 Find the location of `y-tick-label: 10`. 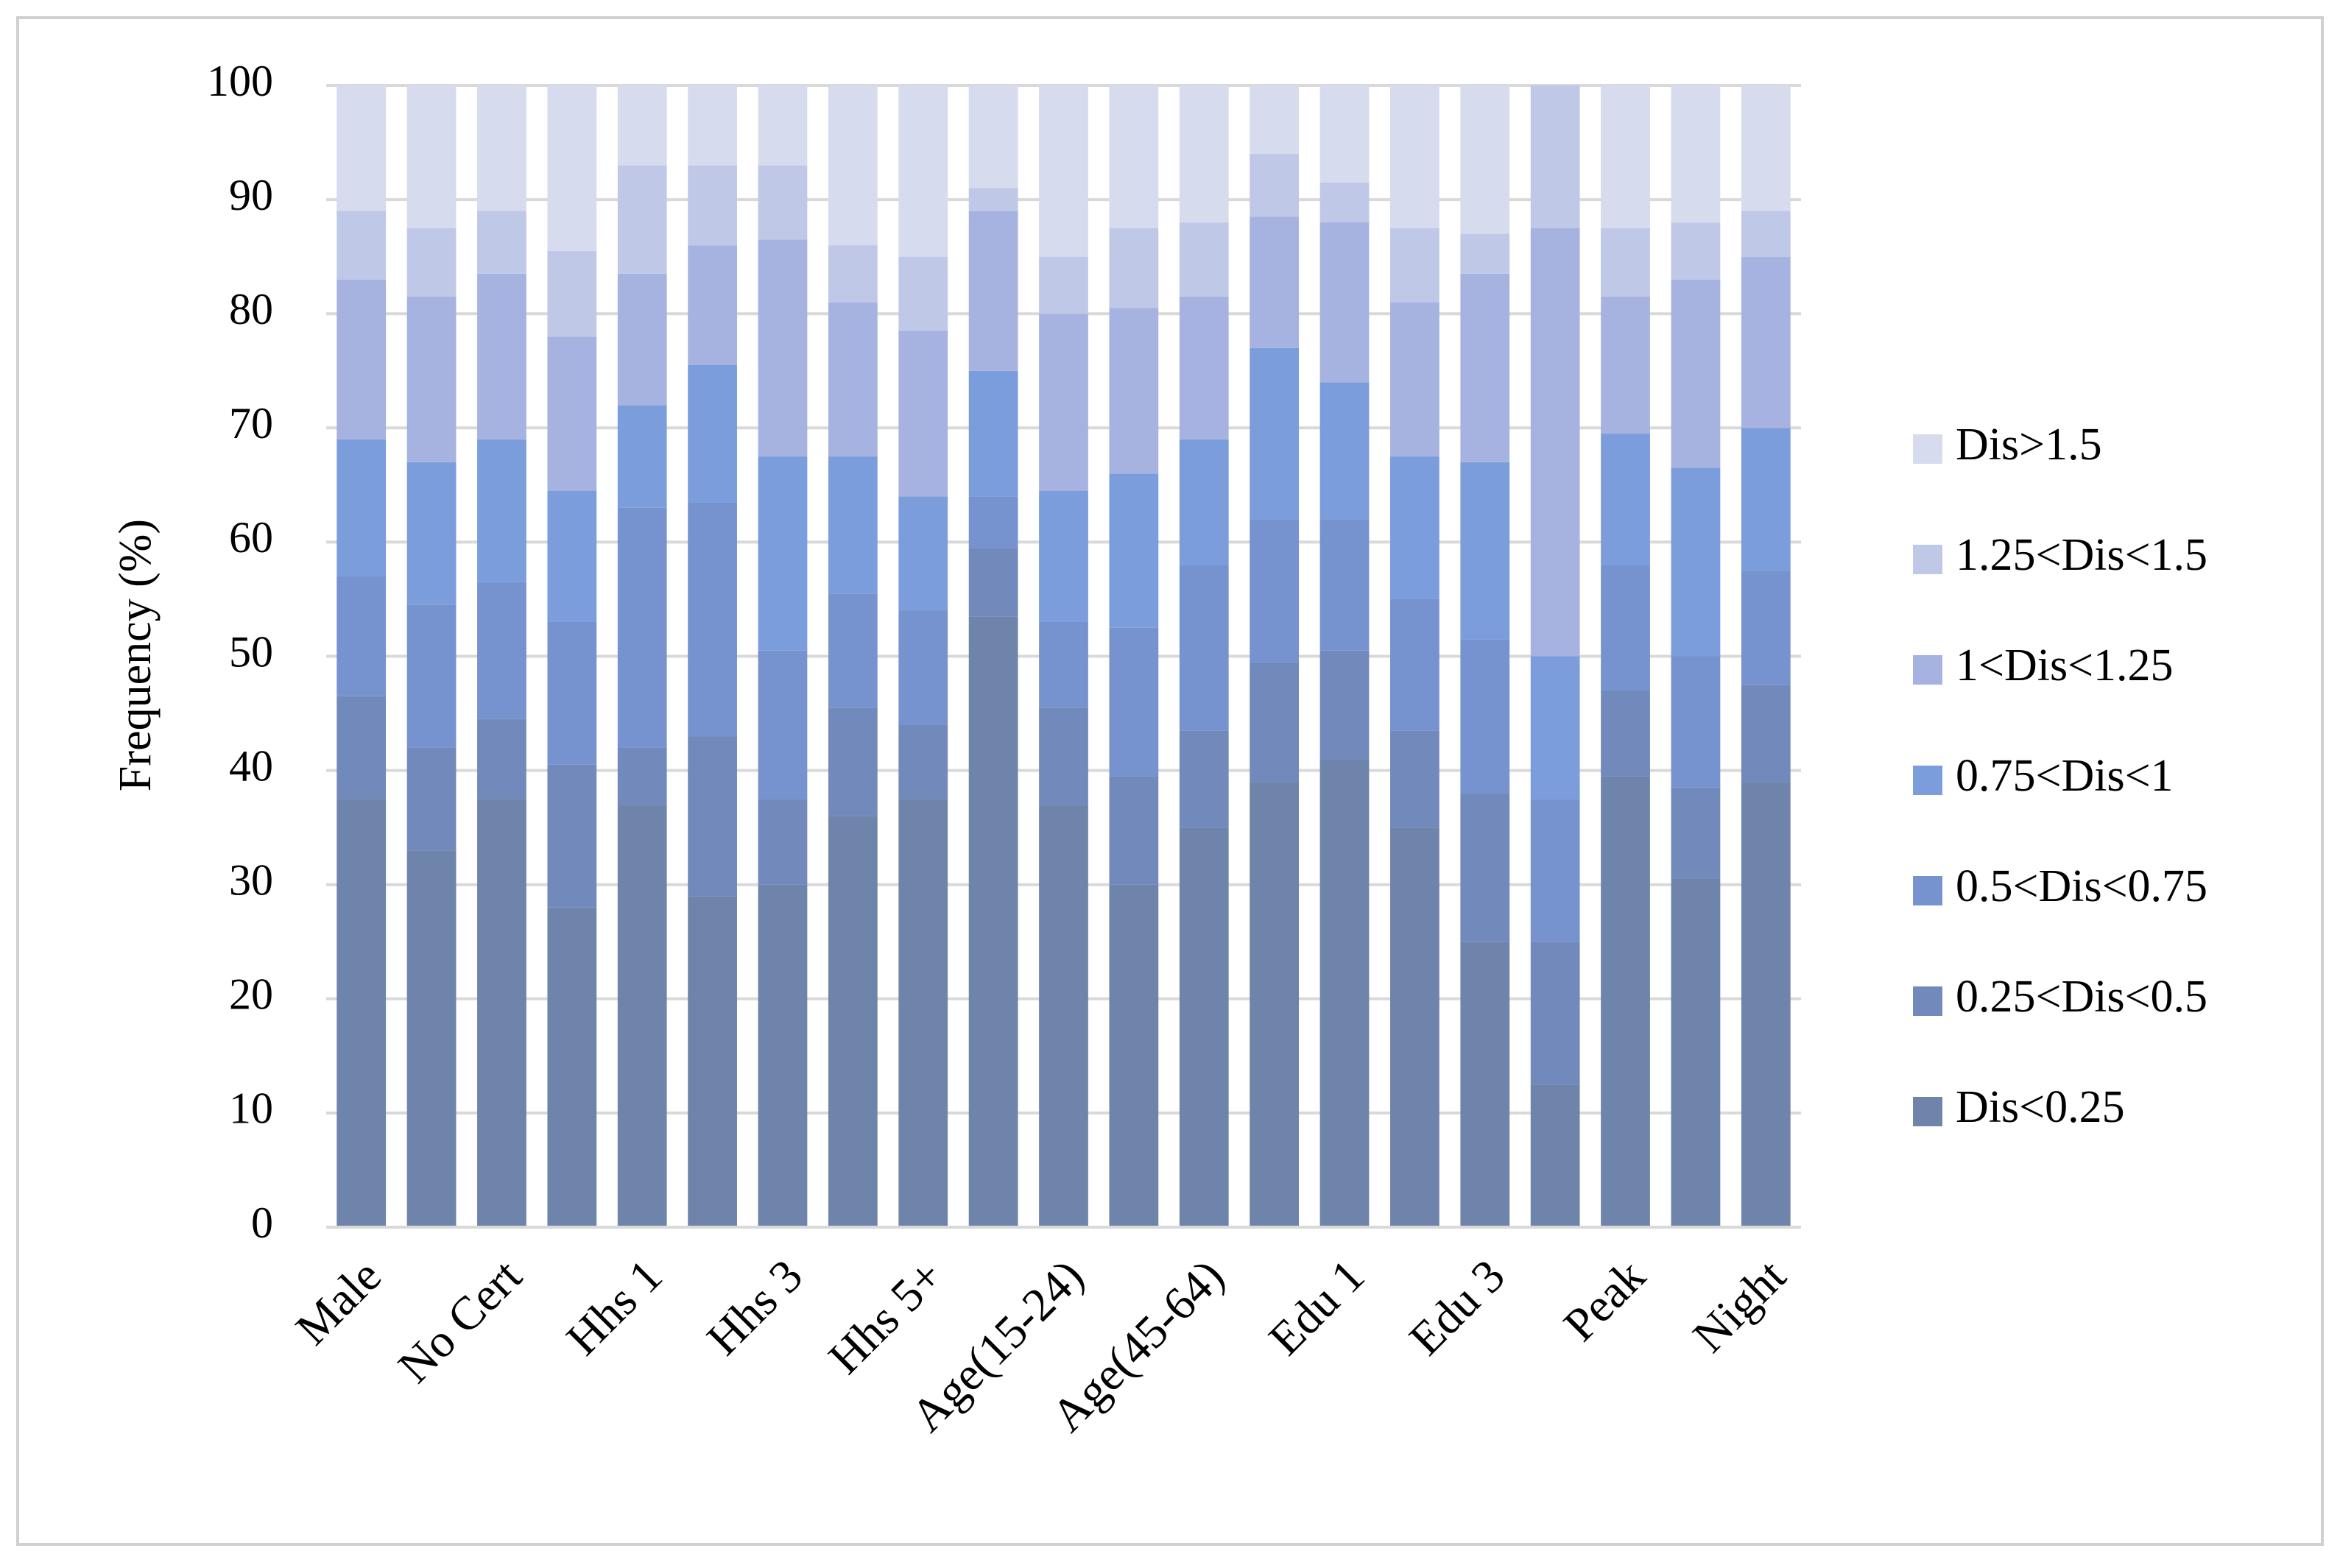

y-tick-label: 10 is located at coordinates (251, 1109).